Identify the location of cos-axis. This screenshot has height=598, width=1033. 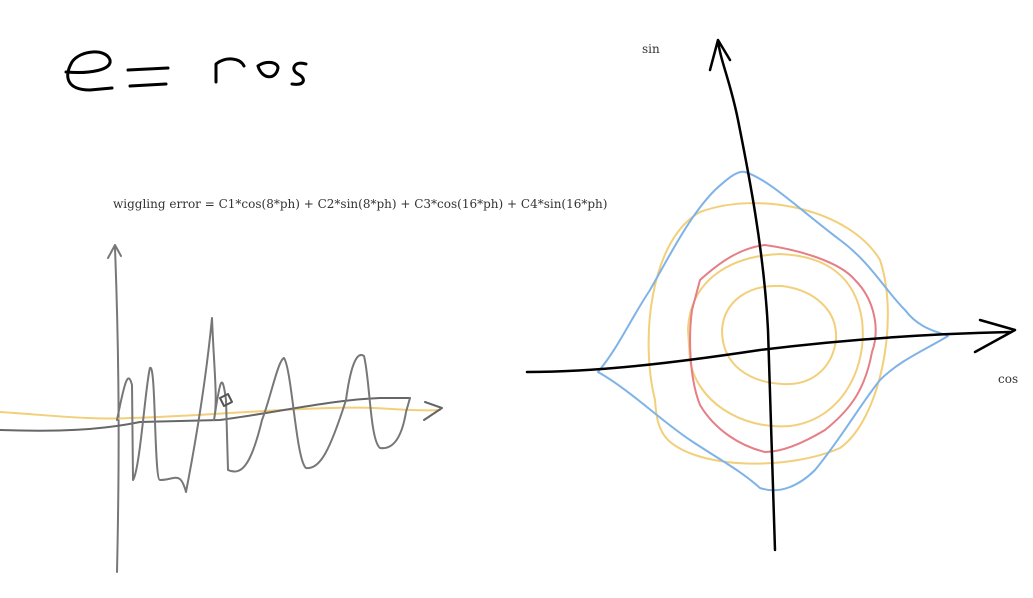
(771, 346).